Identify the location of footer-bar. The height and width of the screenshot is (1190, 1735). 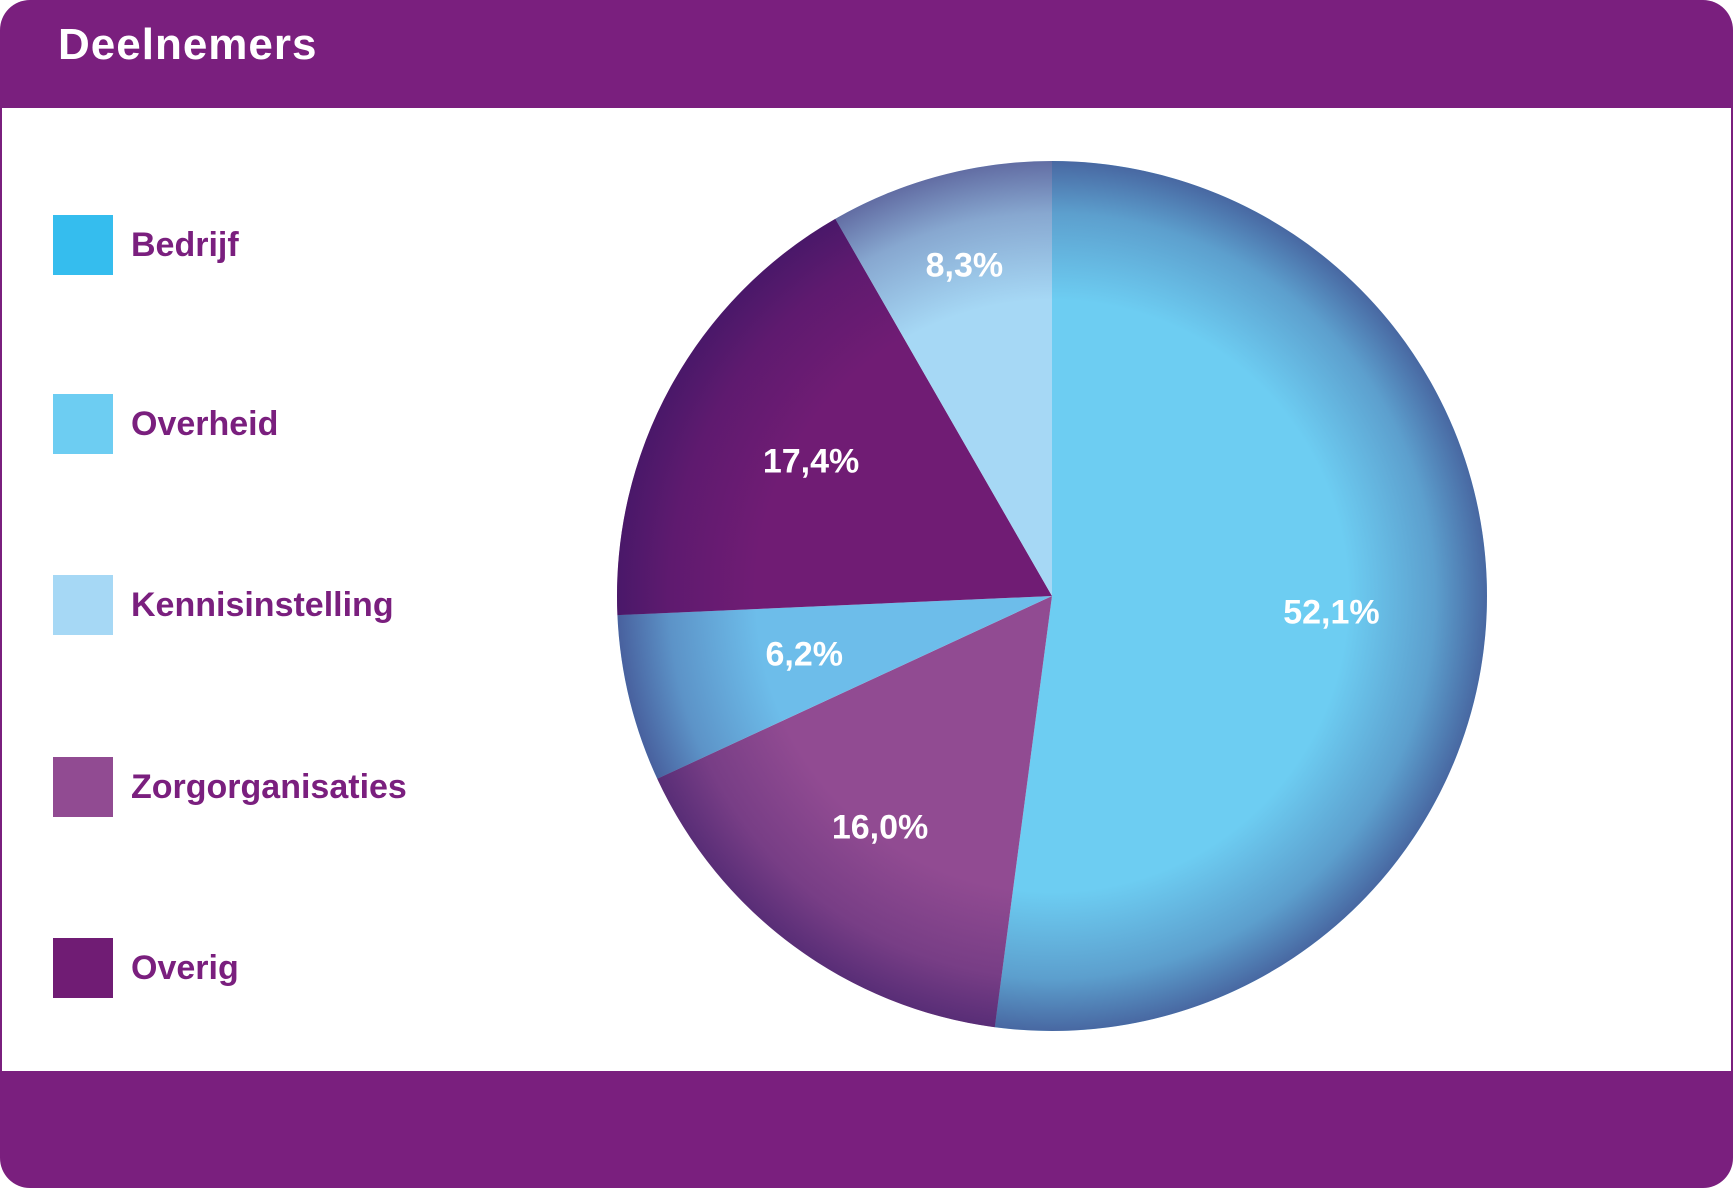
(866, 1129).